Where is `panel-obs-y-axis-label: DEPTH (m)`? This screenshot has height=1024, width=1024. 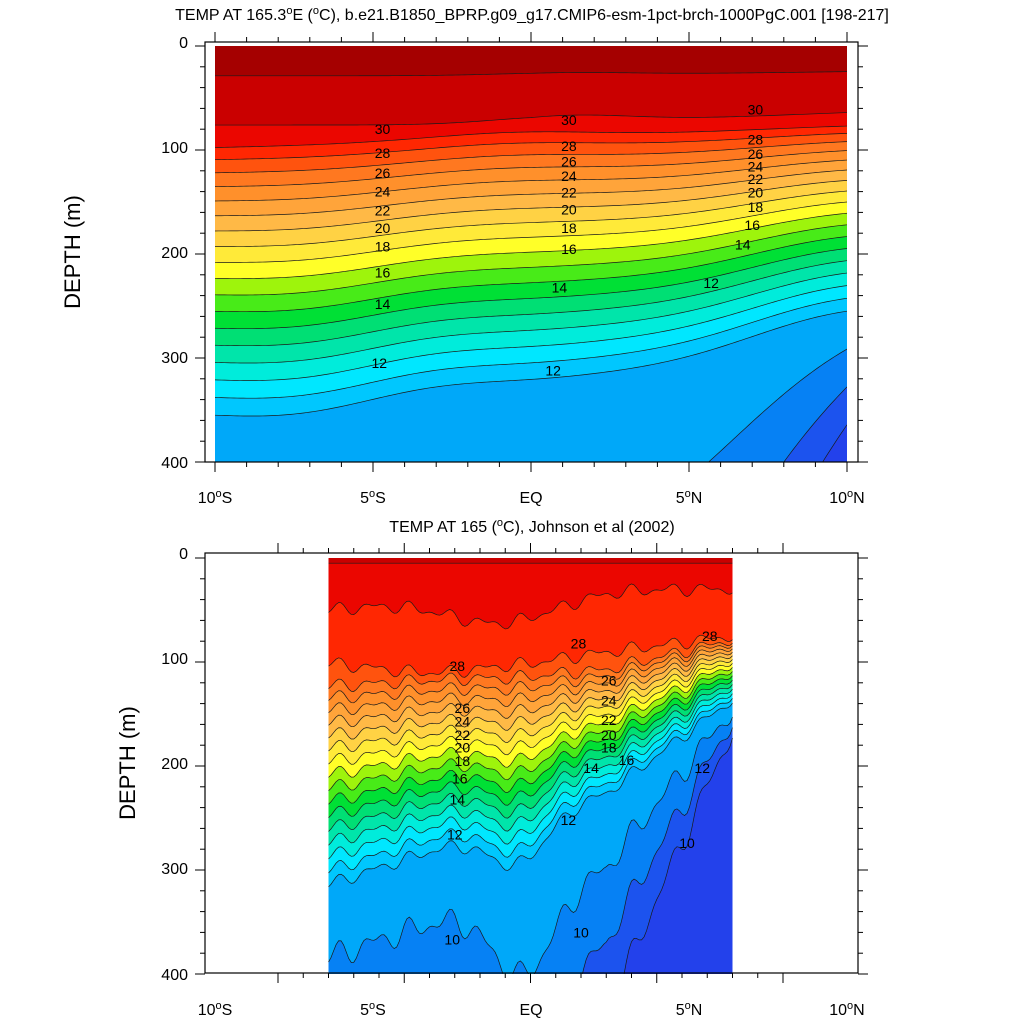 panel-obs-y-axis-label: DEPTH (m) is located at coordinates (127, 763).